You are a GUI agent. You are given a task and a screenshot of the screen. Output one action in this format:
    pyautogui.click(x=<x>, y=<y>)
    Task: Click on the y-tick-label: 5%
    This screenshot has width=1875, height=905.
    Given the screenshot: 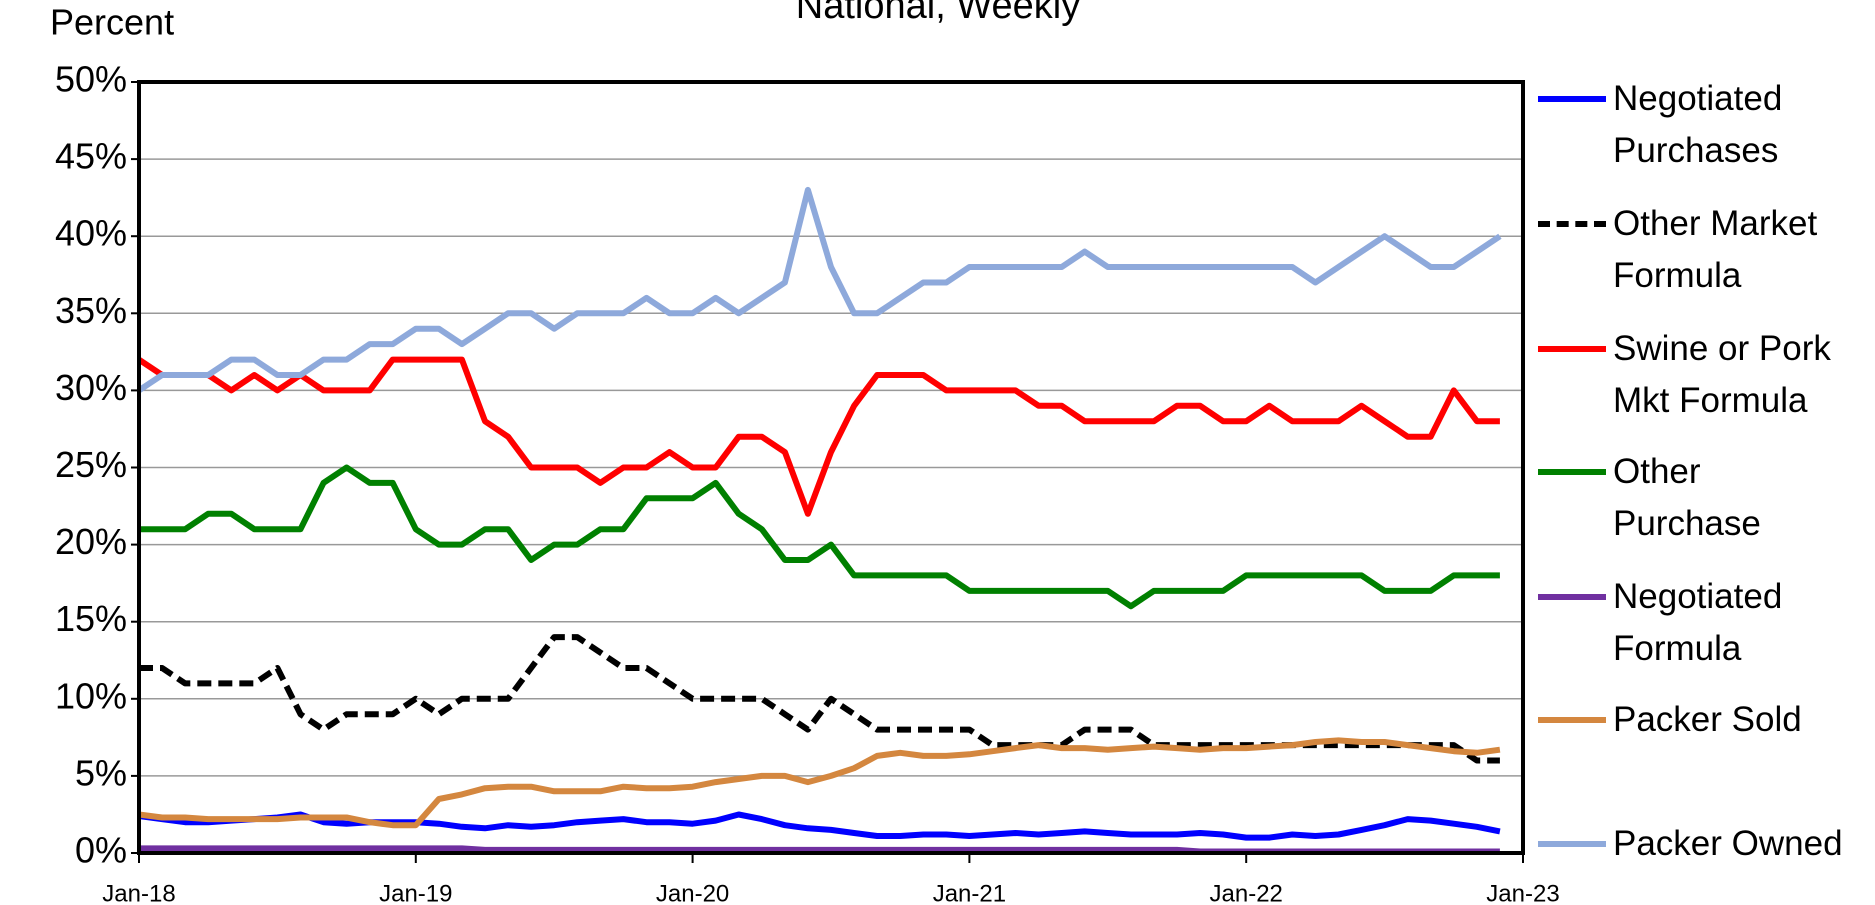 What is the action you would take?
    pyautogui.click(x=101, y=772)
    